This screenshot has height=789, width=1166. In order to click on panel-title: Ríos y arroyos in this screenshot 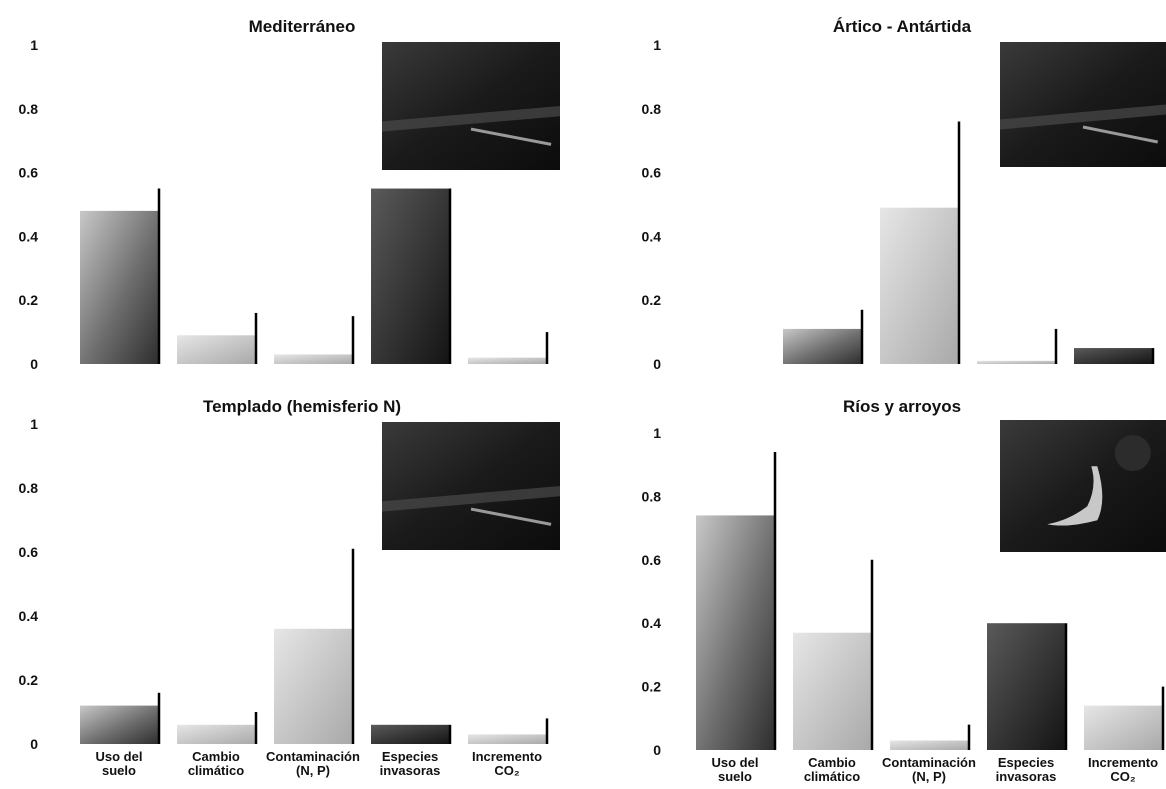, I will do `click(902, 406)`.